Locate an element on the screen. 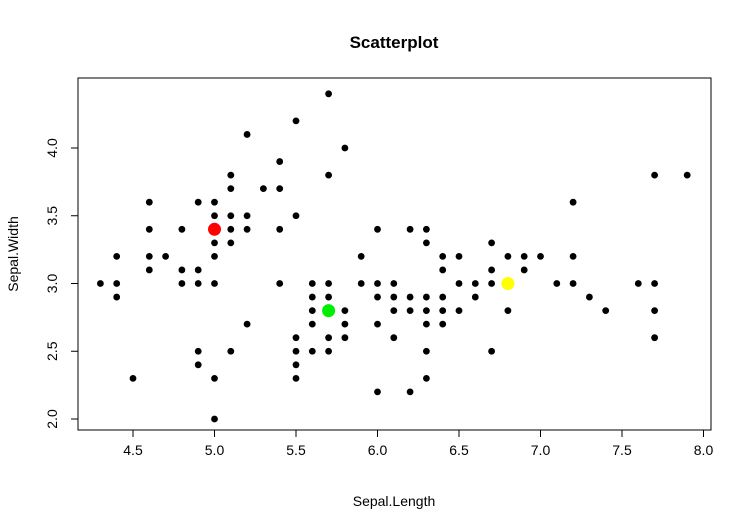  x-tick-label: 8.0 is located at coordinates (704, 450).